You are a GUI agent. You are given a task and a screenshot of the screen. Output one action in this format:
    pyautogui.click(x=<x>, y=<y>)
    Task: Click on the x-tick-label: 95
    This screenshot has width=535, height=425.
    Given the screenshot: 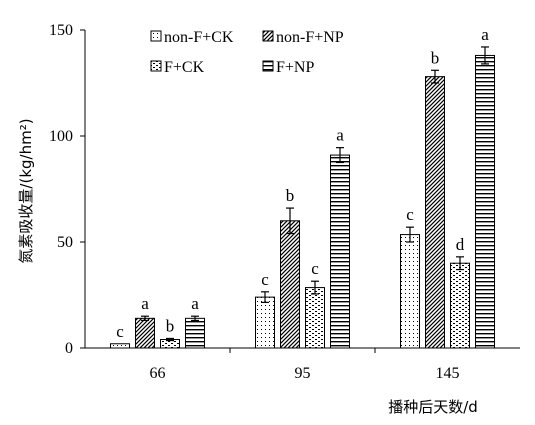 What is the action you would take?
    pyautogui.click(x=303, y=373)
    